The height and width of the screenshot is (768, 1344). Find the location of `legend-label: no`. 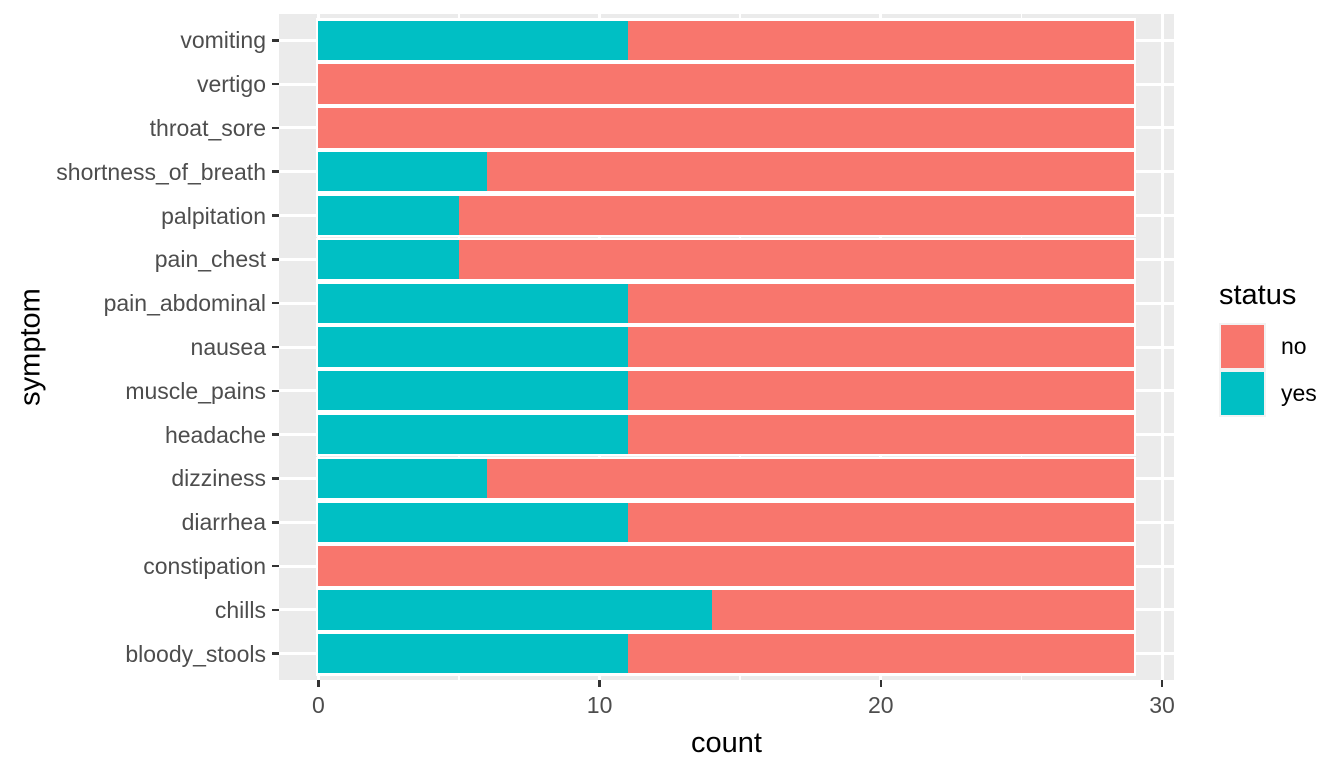

legend-label: no is located at coordinates (1294, 346).